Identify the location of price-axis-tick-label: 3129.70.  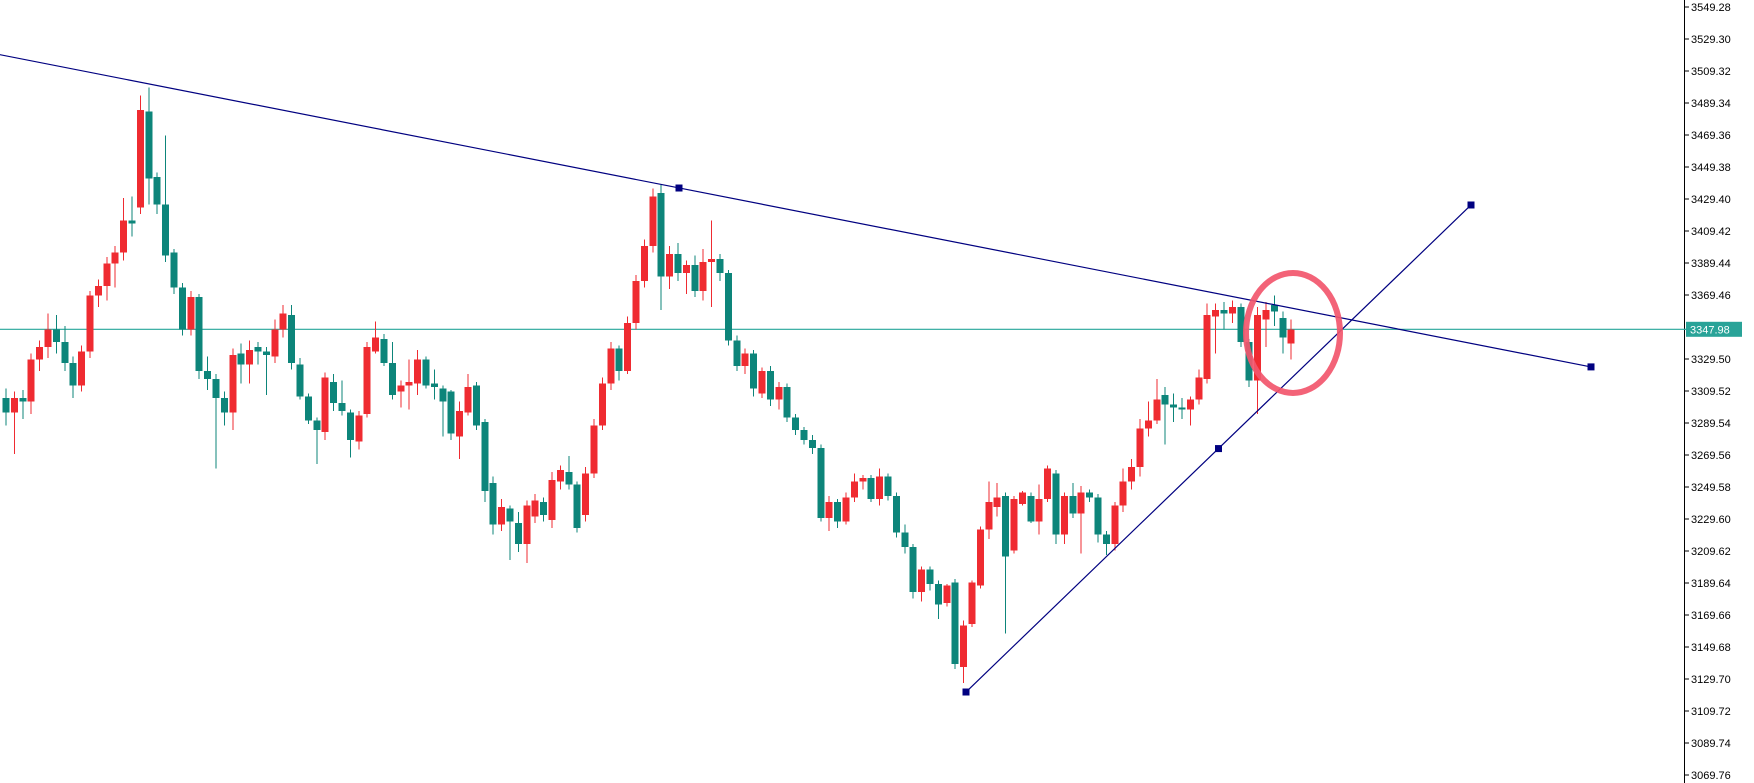
(1711, 680).